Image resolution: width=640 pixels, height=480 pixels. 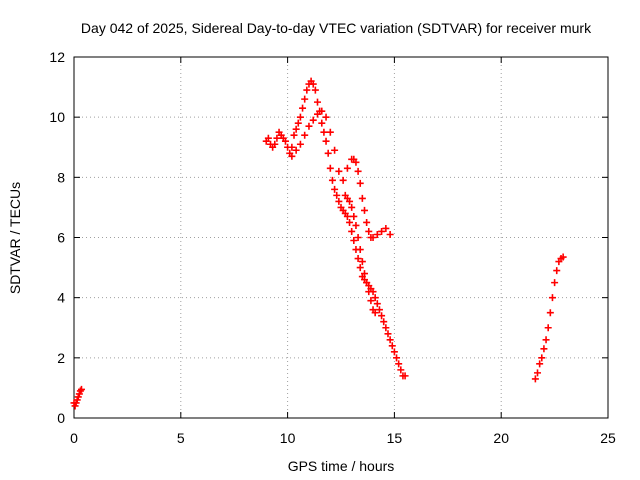 What do you see at coordinates (15, 238) in the screenshot?
I see `y-axis-title: SDTVAR / TECUs` at bounding box center [15, 238].